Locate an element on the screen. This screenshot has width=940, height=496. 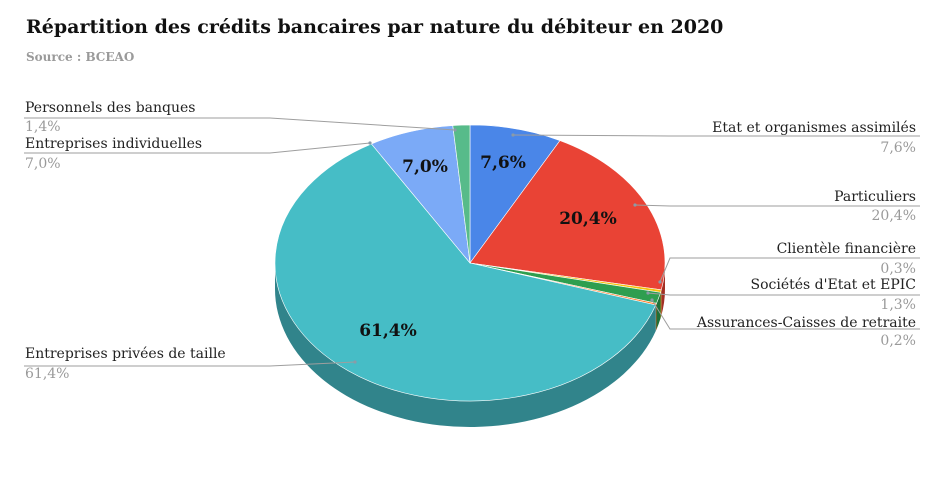
slice-societes-d-etat-et-epic-leader-line is located at coordinates (783, 294).